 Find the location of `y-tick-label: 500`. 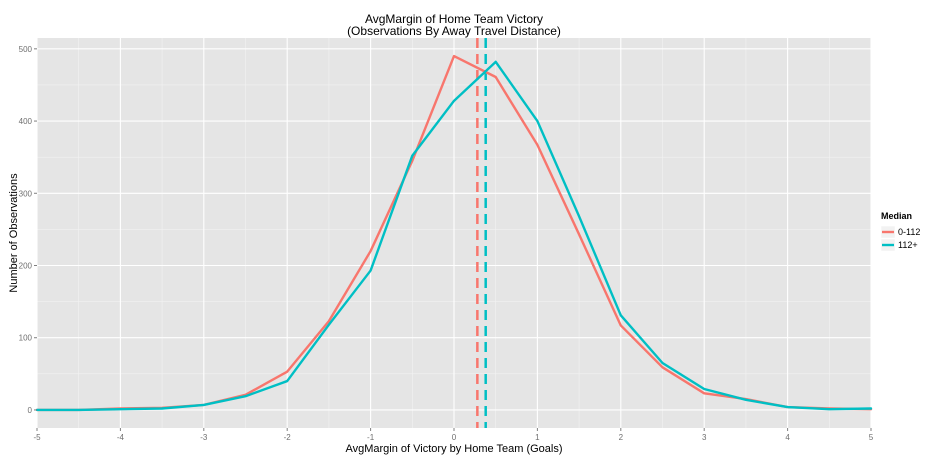

y-tick-label: 500 is located at coordinates (26, 49).